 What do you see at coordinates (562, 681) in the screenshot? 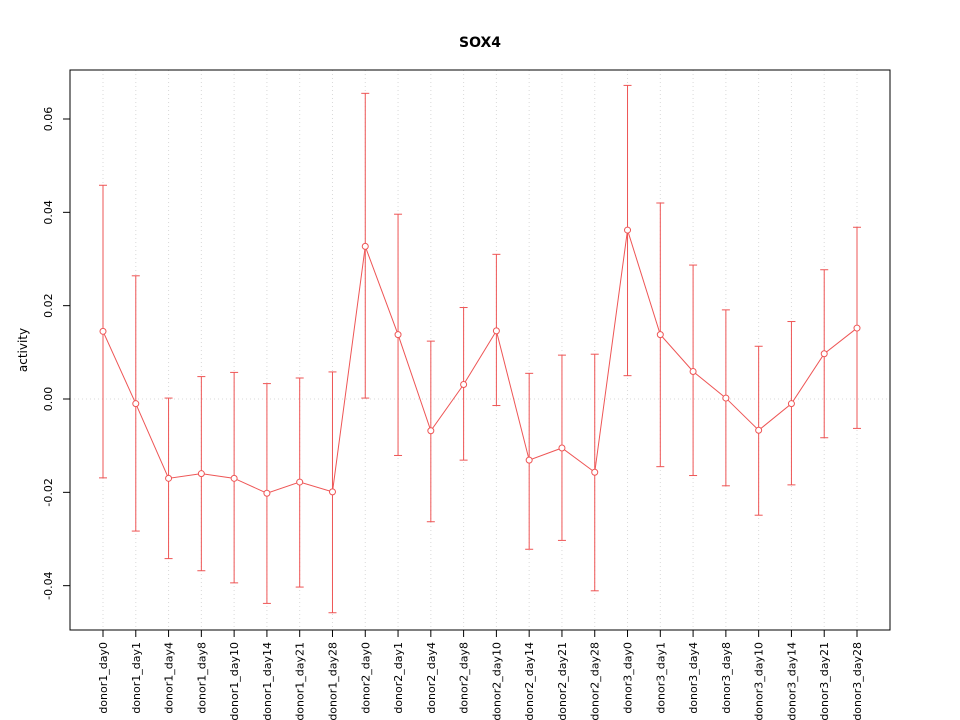
I see `x-tick-label: donor2_day21` at bounding box center [562, 681].